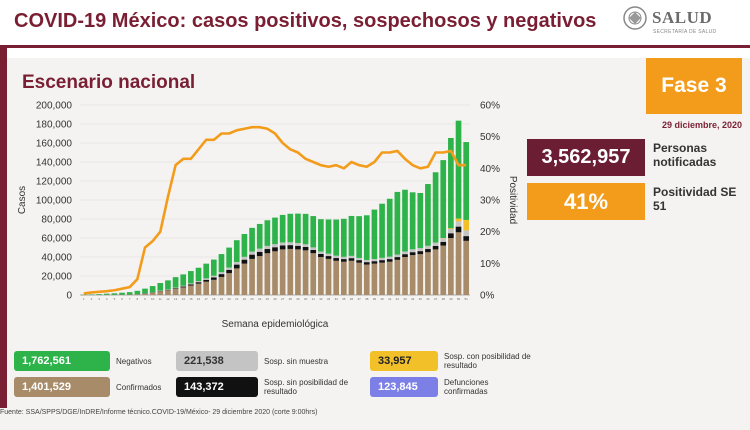  What do you see at coordinates (490, 106) in the screenshot?
I see `y2-tick-label: 60%` at bounding box center [490, 106].